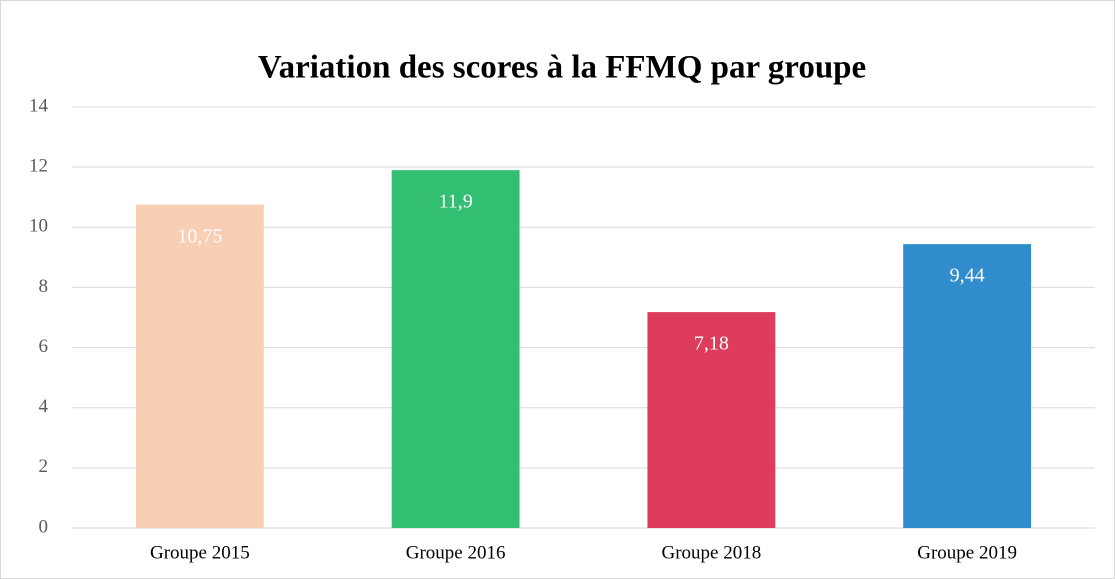 The height and width of the screenshot is (579, 1115). What do you see at coordinates (44, 286) in the screenshot?
I see `y-tick-label: 8` at bounding box center [44, 286].